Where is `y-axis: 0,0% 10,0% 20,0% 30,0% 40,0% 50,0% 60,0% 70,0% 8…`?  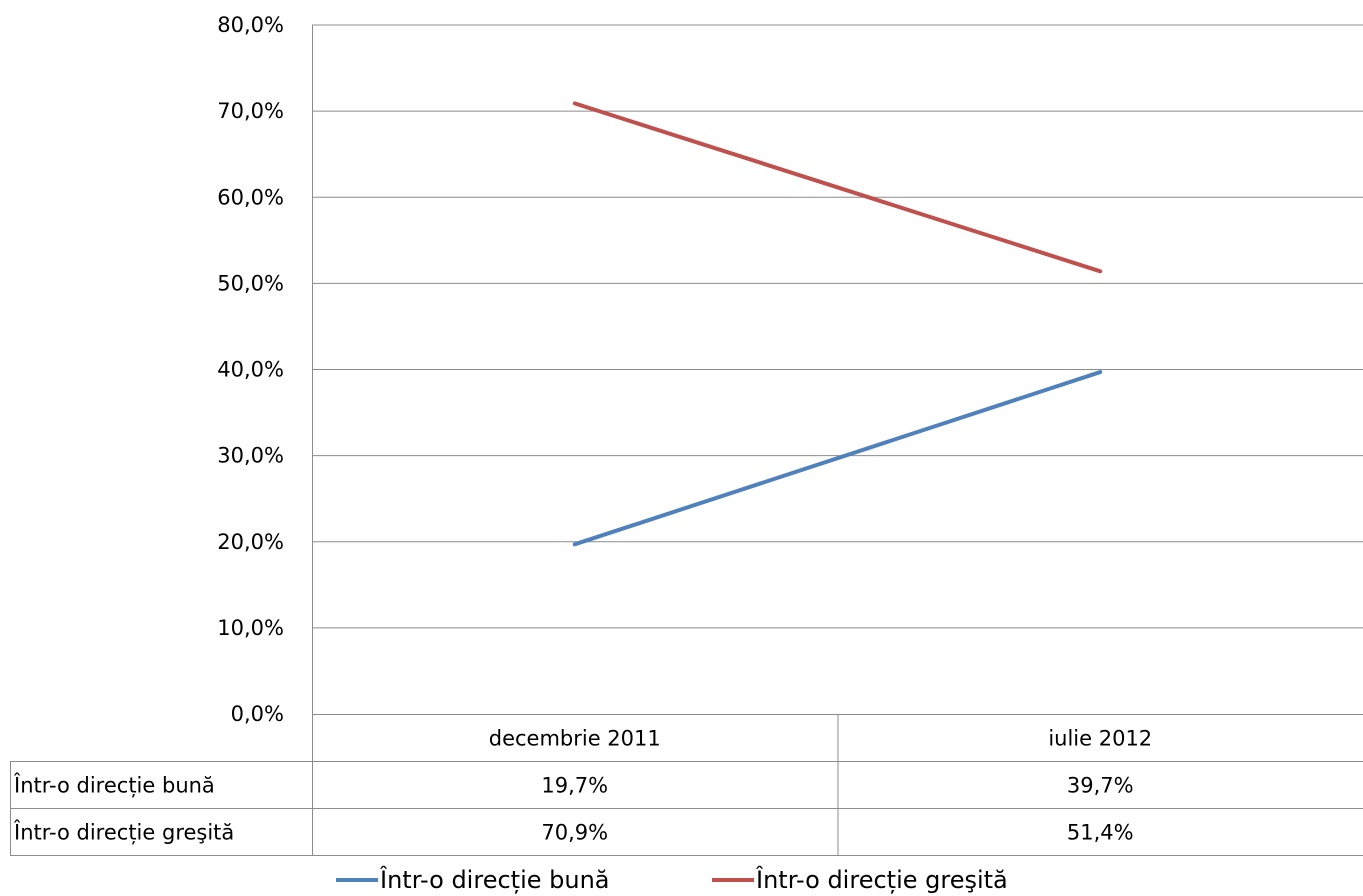
y-axis: 0,0% 10,0% 20,0% 30,0% 40,0% 50,0% 60,0% 70,0% 8… is located at coordinates (265, 369).